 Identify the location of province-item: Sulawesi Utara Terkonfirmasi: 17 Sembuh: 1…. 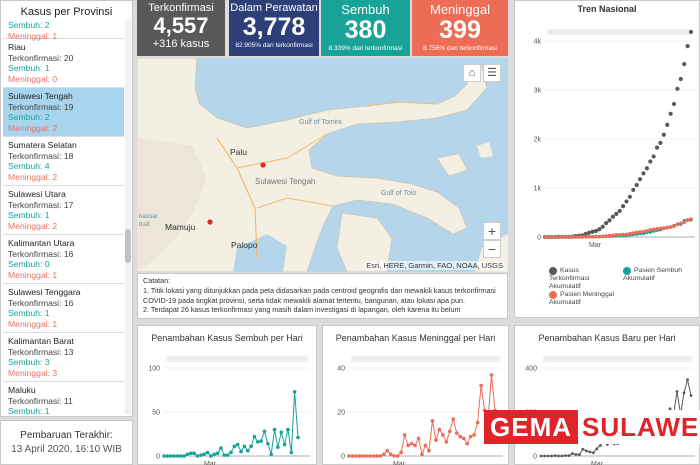
(63, 209).